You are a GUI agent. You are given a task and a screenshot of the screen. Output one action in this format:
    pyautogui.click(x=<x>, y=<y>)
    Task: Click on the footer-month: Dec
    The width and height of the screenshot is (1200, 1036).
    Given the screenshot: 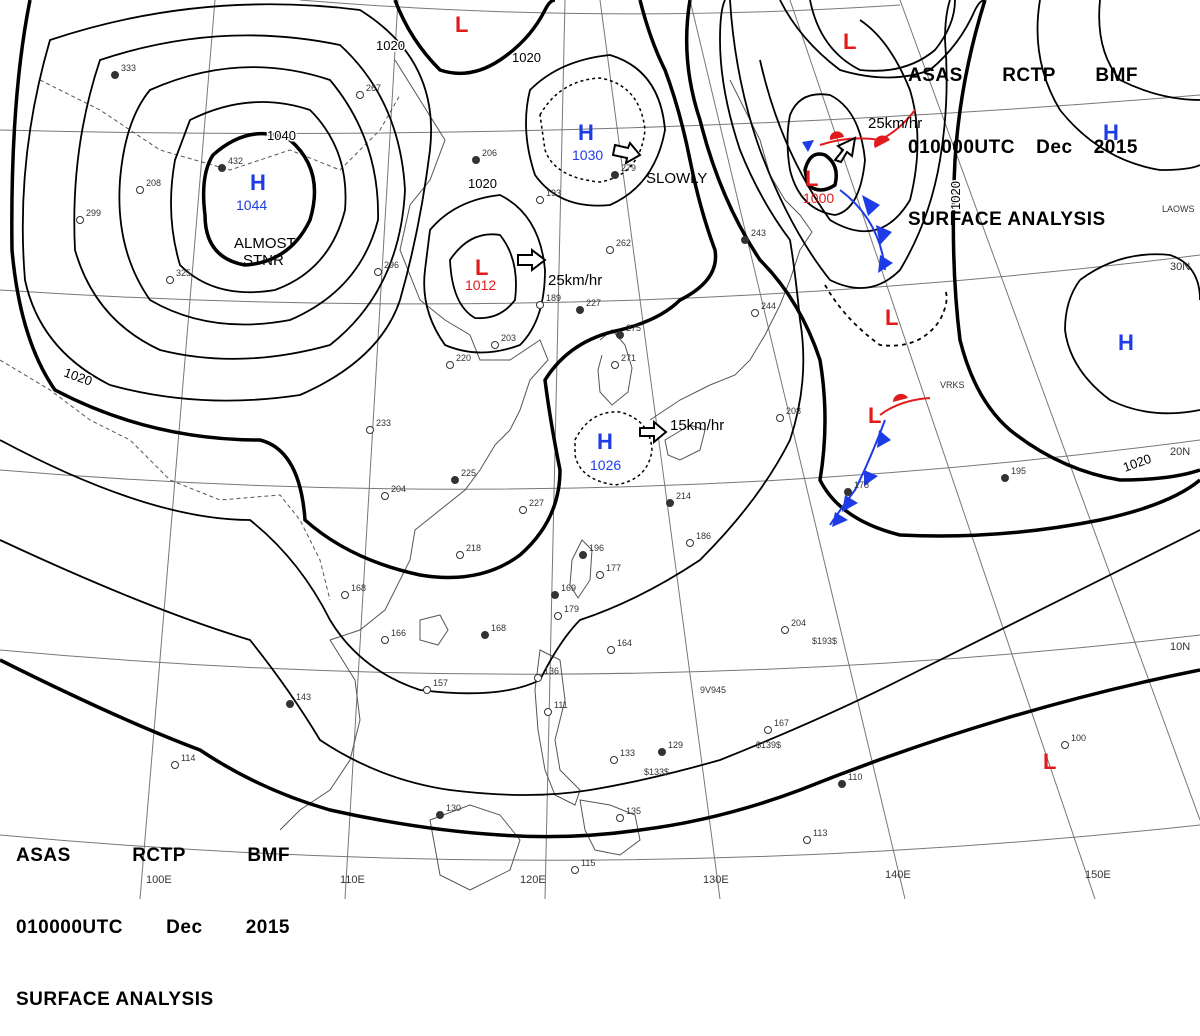 What is the action you would take?
    pyautogui.click(x=184, y=928)
    